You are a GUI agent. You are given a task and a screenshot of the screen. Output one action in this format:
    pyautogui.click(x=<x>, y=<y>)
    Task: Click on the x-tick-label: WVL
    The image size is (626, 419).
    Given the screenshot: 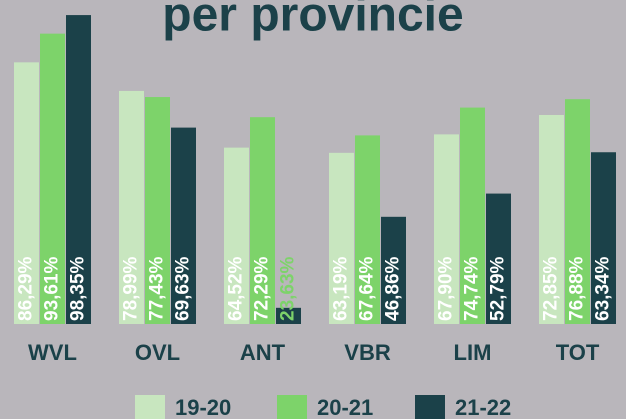 What is the action you would take?
    pyautogui.click(x=52, y=352)
    